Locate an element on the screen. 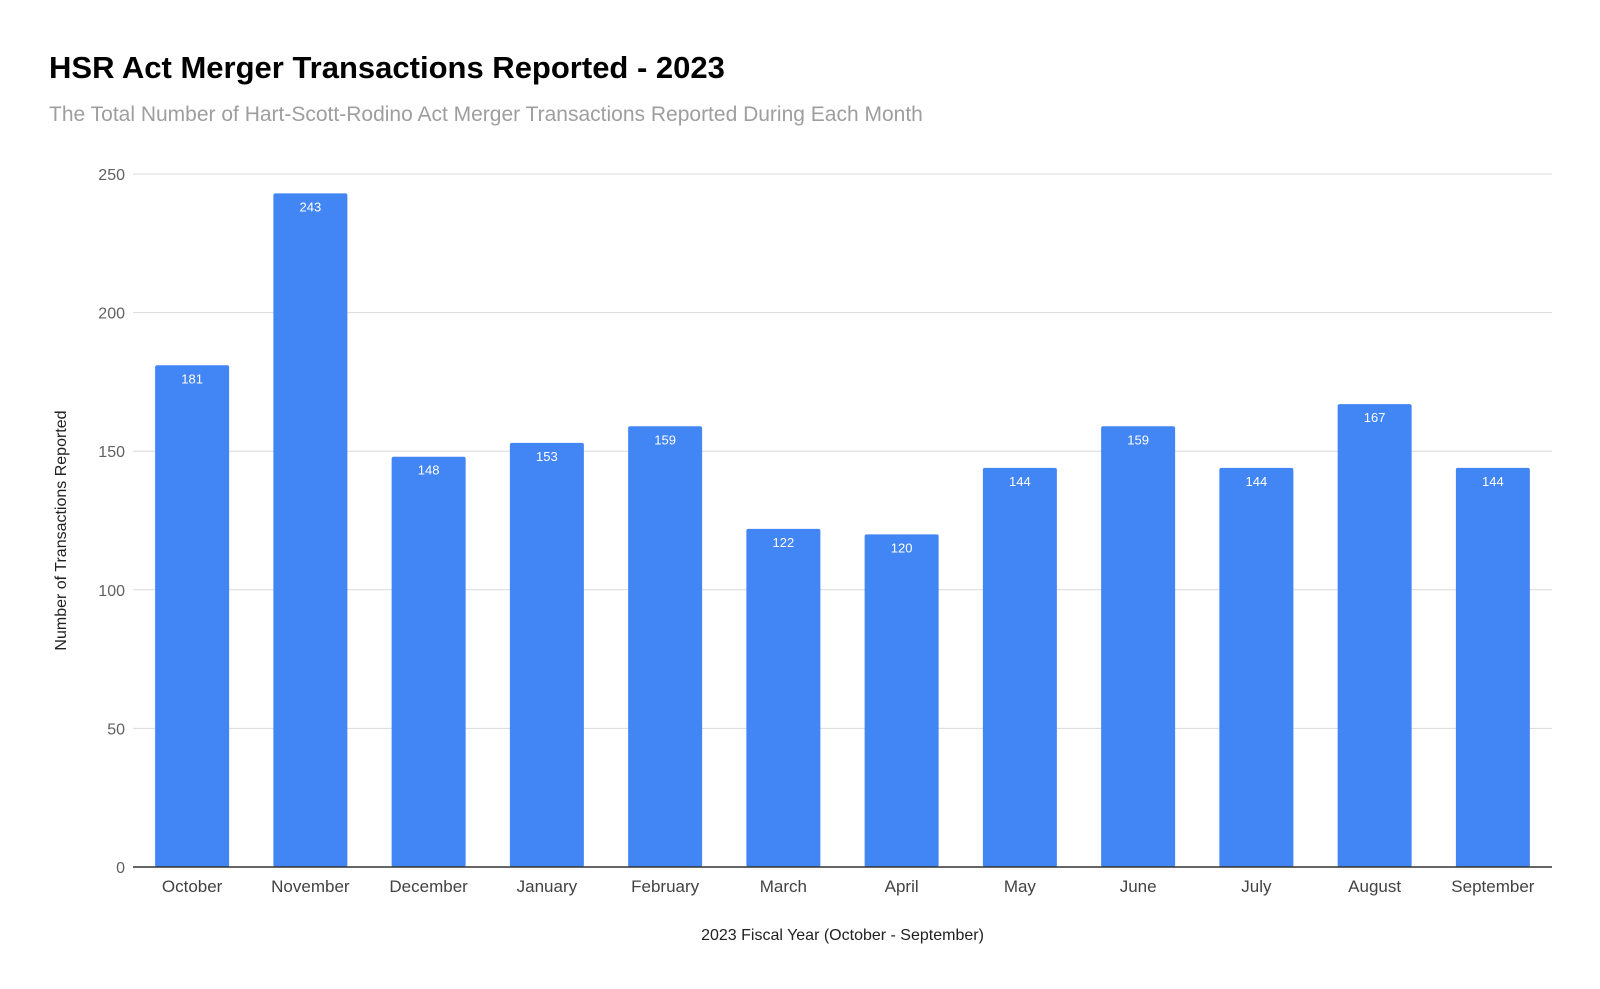 The height and width of the screenshot is (989, 1600). x-tick-label-may: May is located at coordinates (1020, 886).